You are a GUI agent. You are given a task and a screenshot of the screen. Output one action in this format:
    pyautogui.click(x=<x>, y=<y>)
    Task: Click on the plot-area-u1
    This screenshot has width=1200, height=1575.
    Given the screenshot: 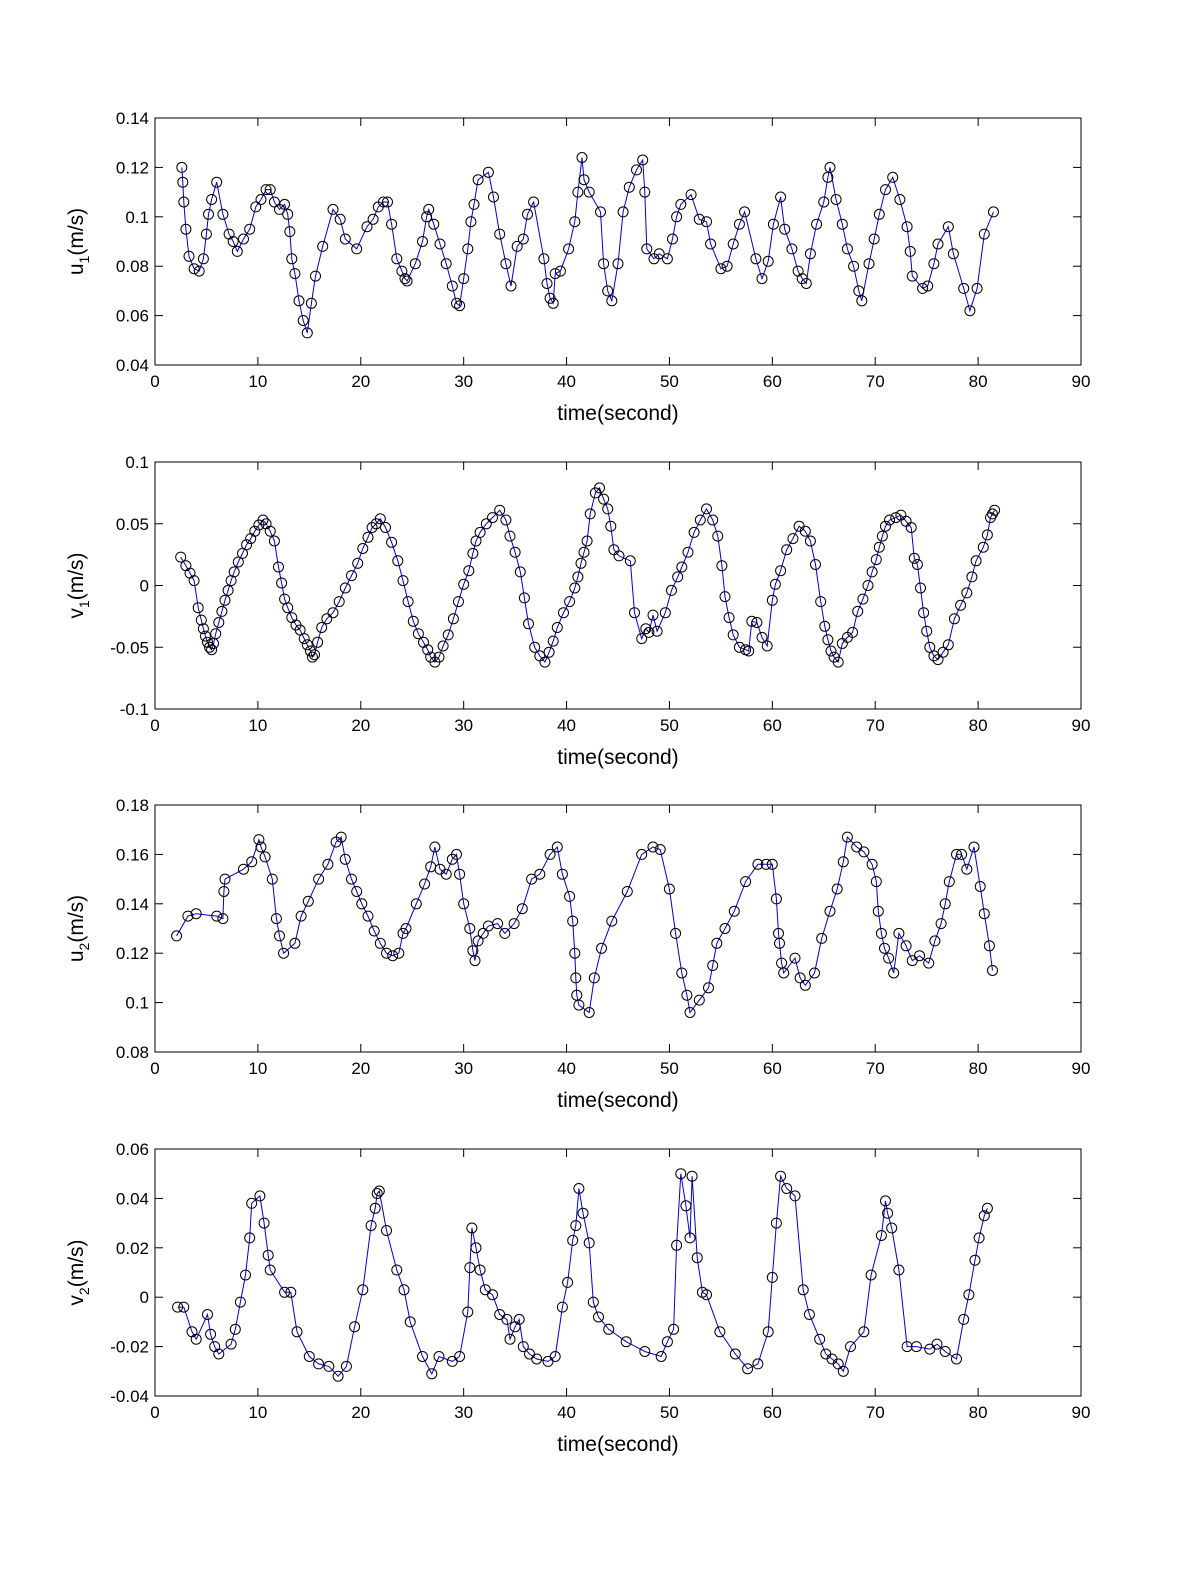 What is the action you would take?
    pyautogui.click(x=618, y=241)
    